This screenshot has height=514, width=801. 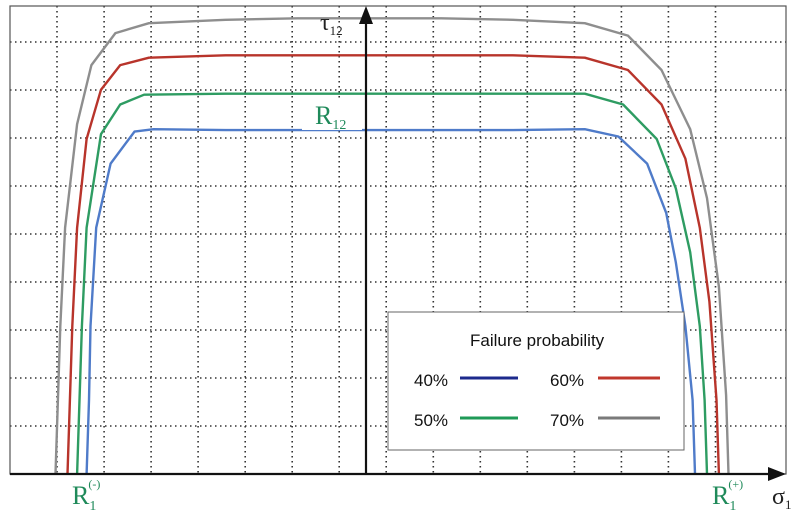 I want to click on sigma-axis-arrow-icon, so click(x=777, y=474).